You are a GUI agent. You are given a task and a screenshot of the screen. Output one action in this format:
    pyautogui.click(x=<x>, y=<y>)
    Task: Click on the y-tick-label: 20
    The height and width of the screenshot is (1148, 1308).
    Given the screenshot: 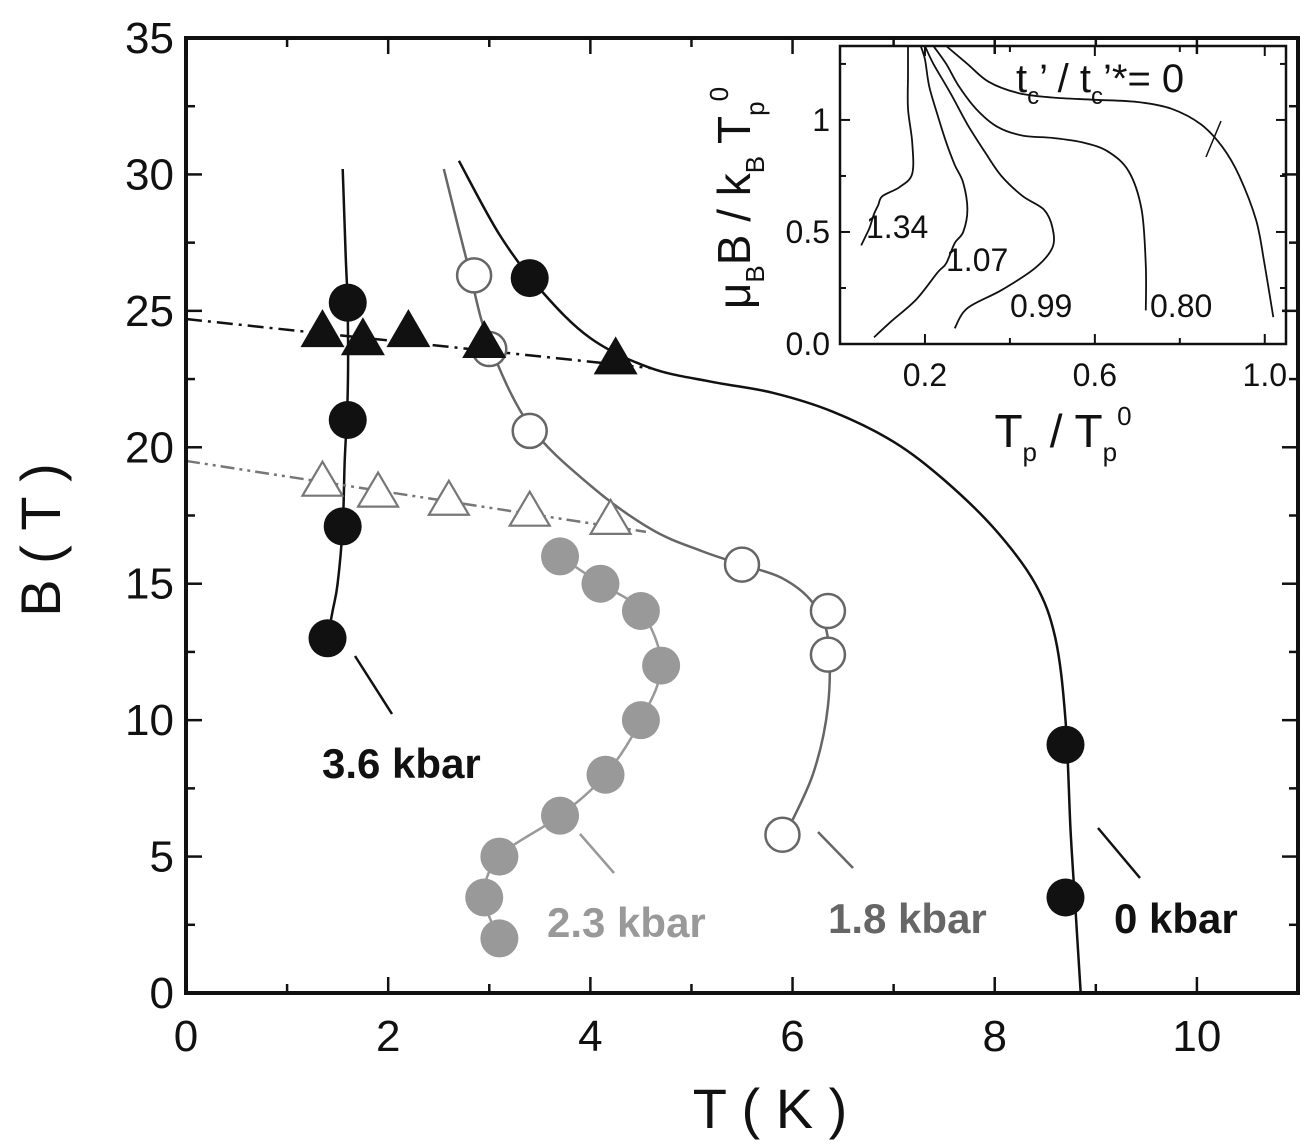 What is the action you would take?
    pyautogui.click(x=149, y=447)
    